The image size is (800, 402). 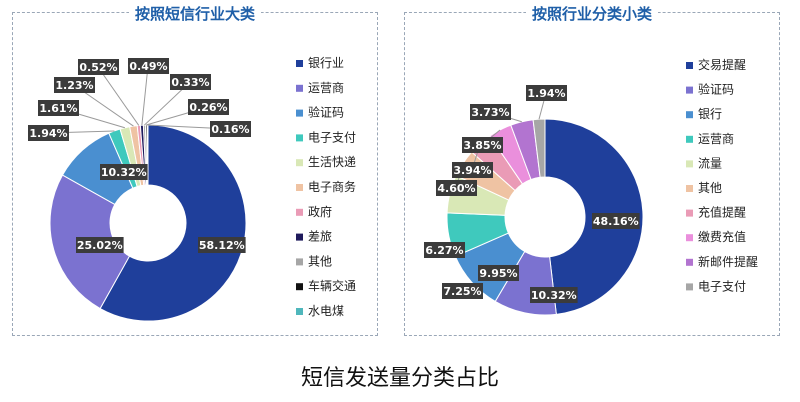 I want to click on data-label-0-2: 10.32%, so click(x=124, y=172).